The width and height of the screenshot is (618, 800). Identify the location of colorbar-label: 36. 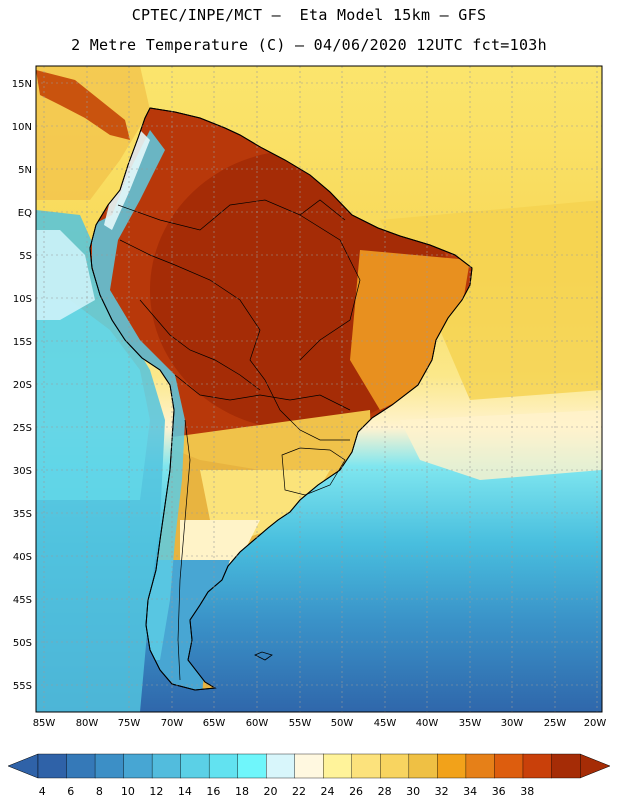
(498, 791).